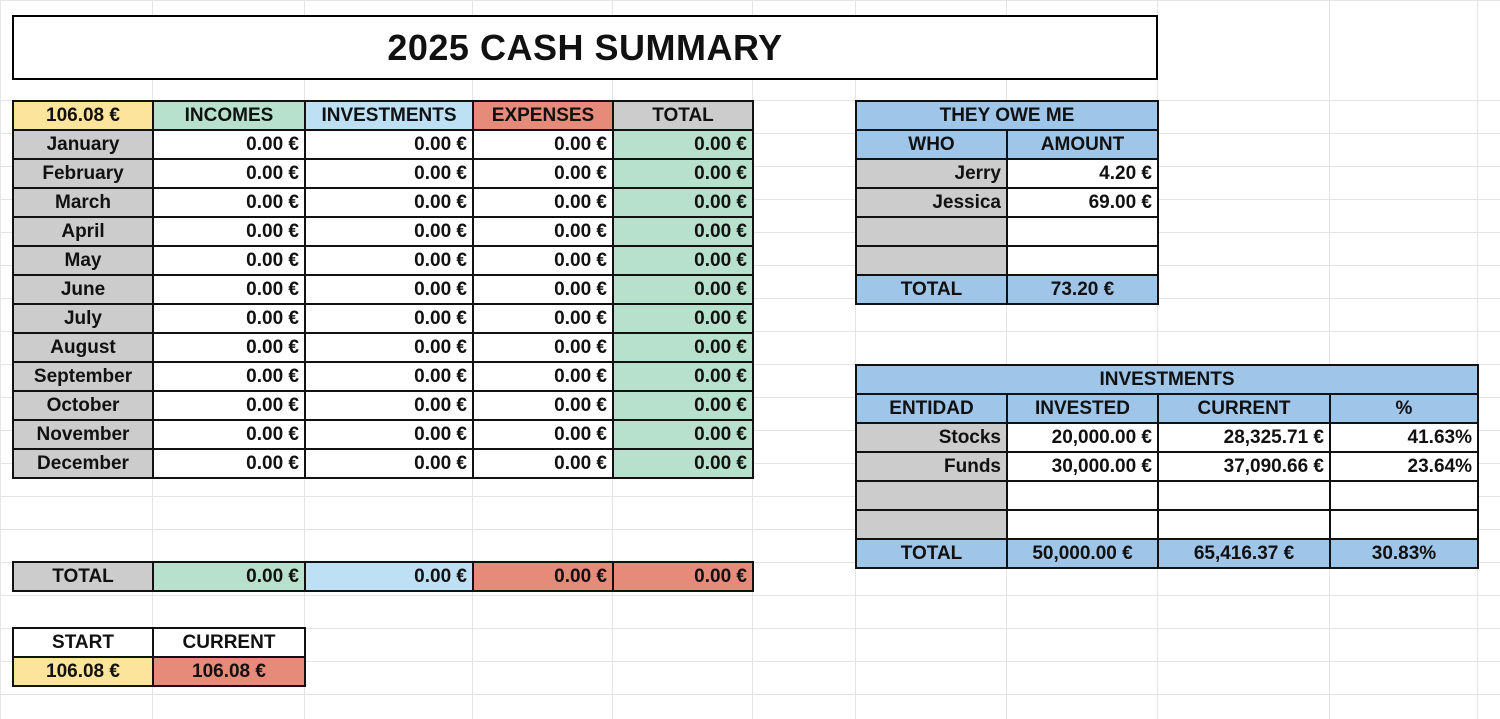  I want to click on month-label: July, so click(83, 318).